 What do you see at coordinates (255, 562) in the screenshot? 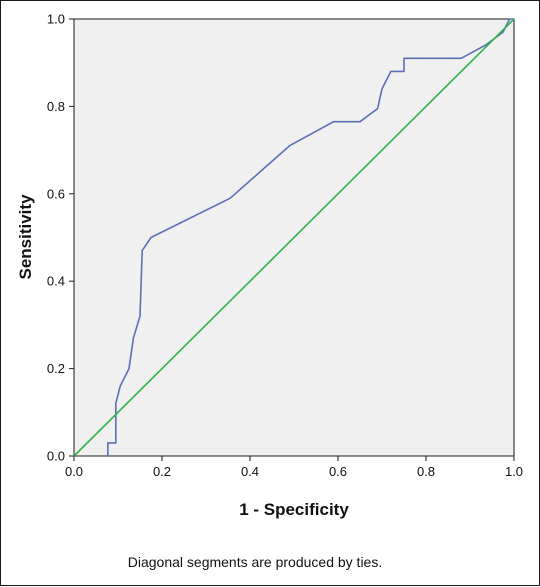
I see `footnote: Diagonal segments are produced by ties.` at bounding box center [255, 562].